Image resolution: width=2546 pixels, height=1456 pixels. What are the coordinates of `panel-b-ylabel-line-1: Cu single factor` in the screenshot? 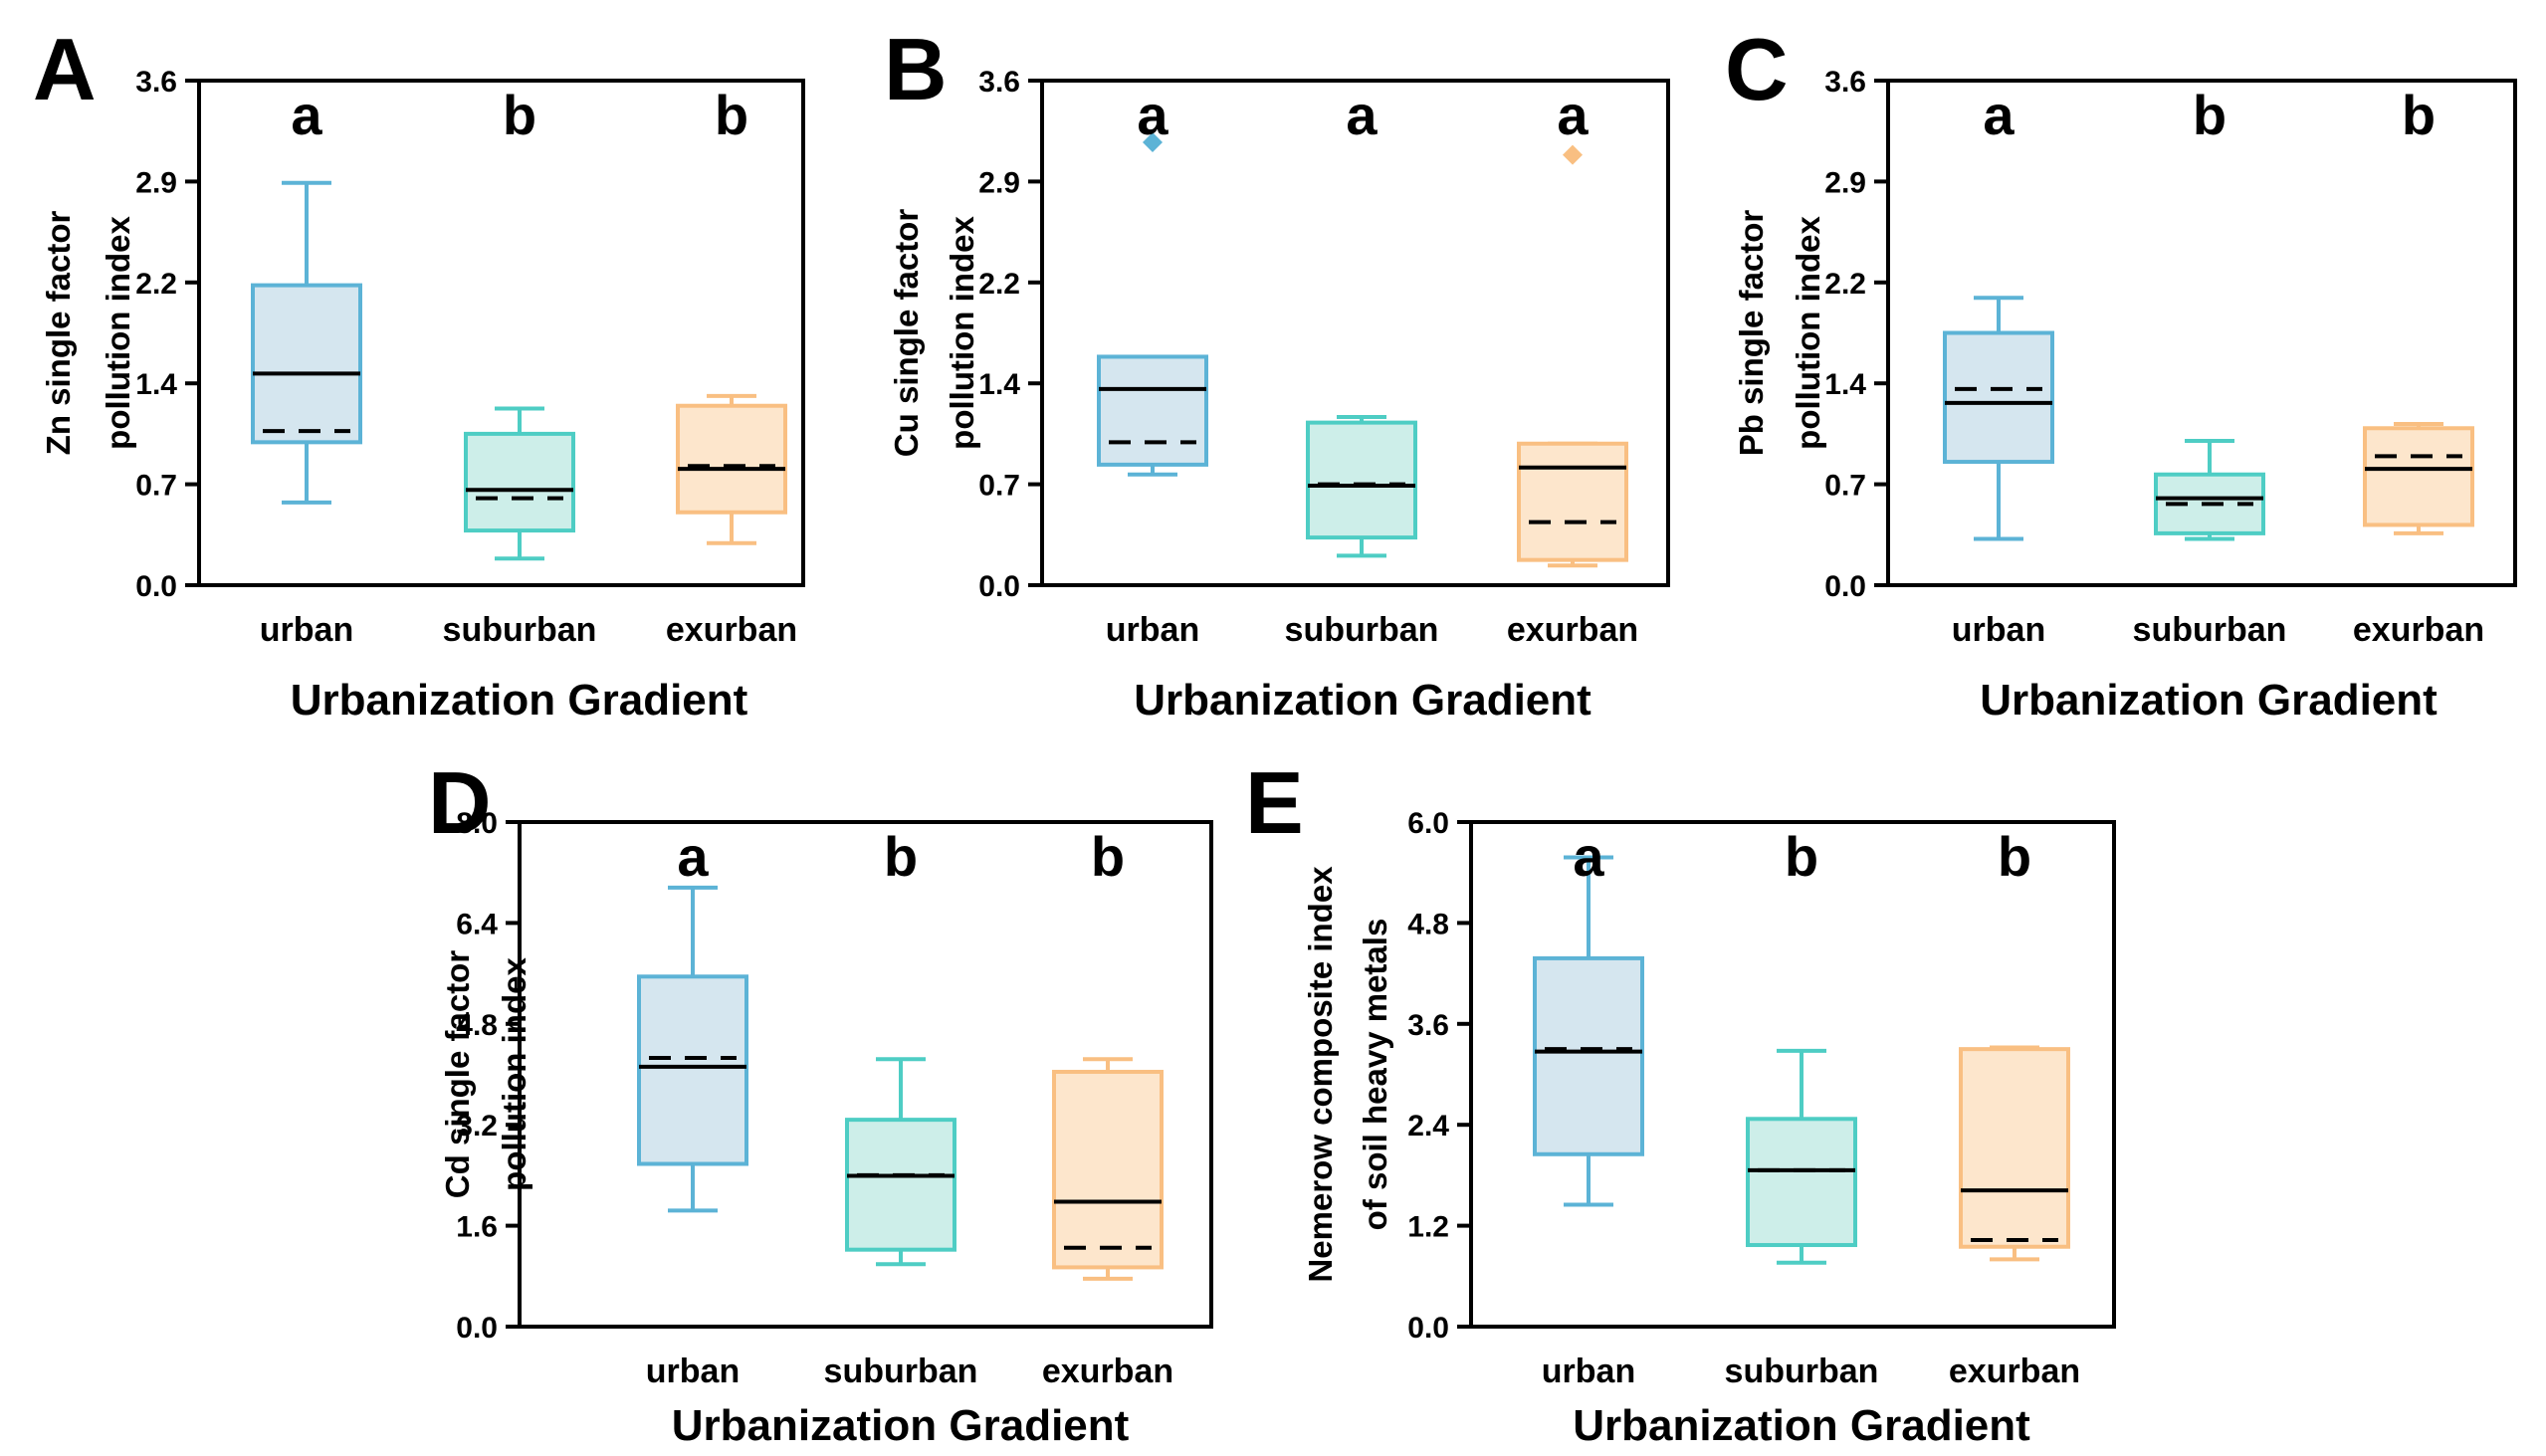 It's located at (906, 333).